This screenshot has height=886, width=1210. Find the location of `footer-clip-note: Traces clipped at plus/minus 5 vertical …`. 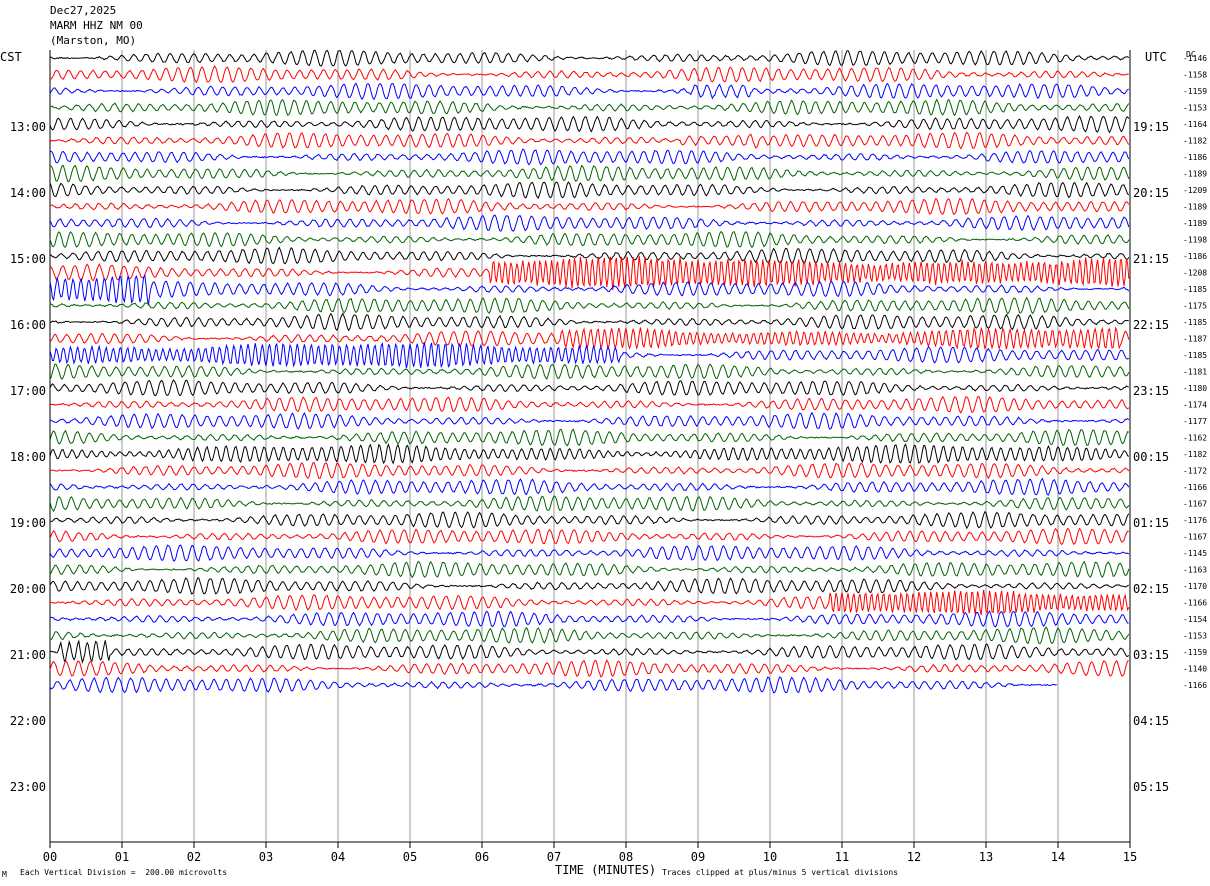

footer-clip-note: Traces clipped at plus/minus 5 vertical … is located at coordinates (780, 872).